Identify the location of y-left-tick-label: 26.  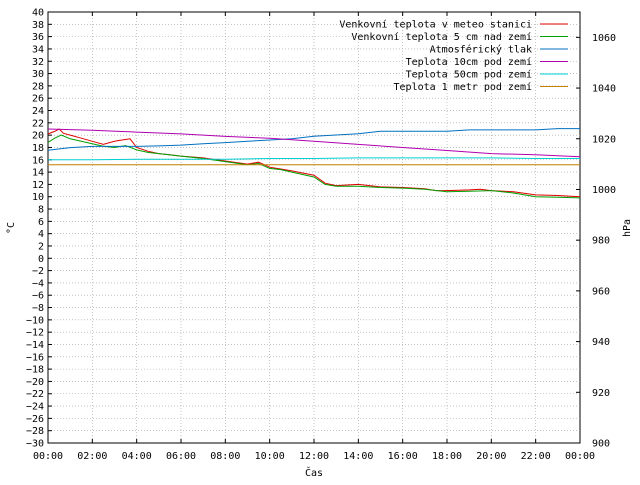
(38, 99).